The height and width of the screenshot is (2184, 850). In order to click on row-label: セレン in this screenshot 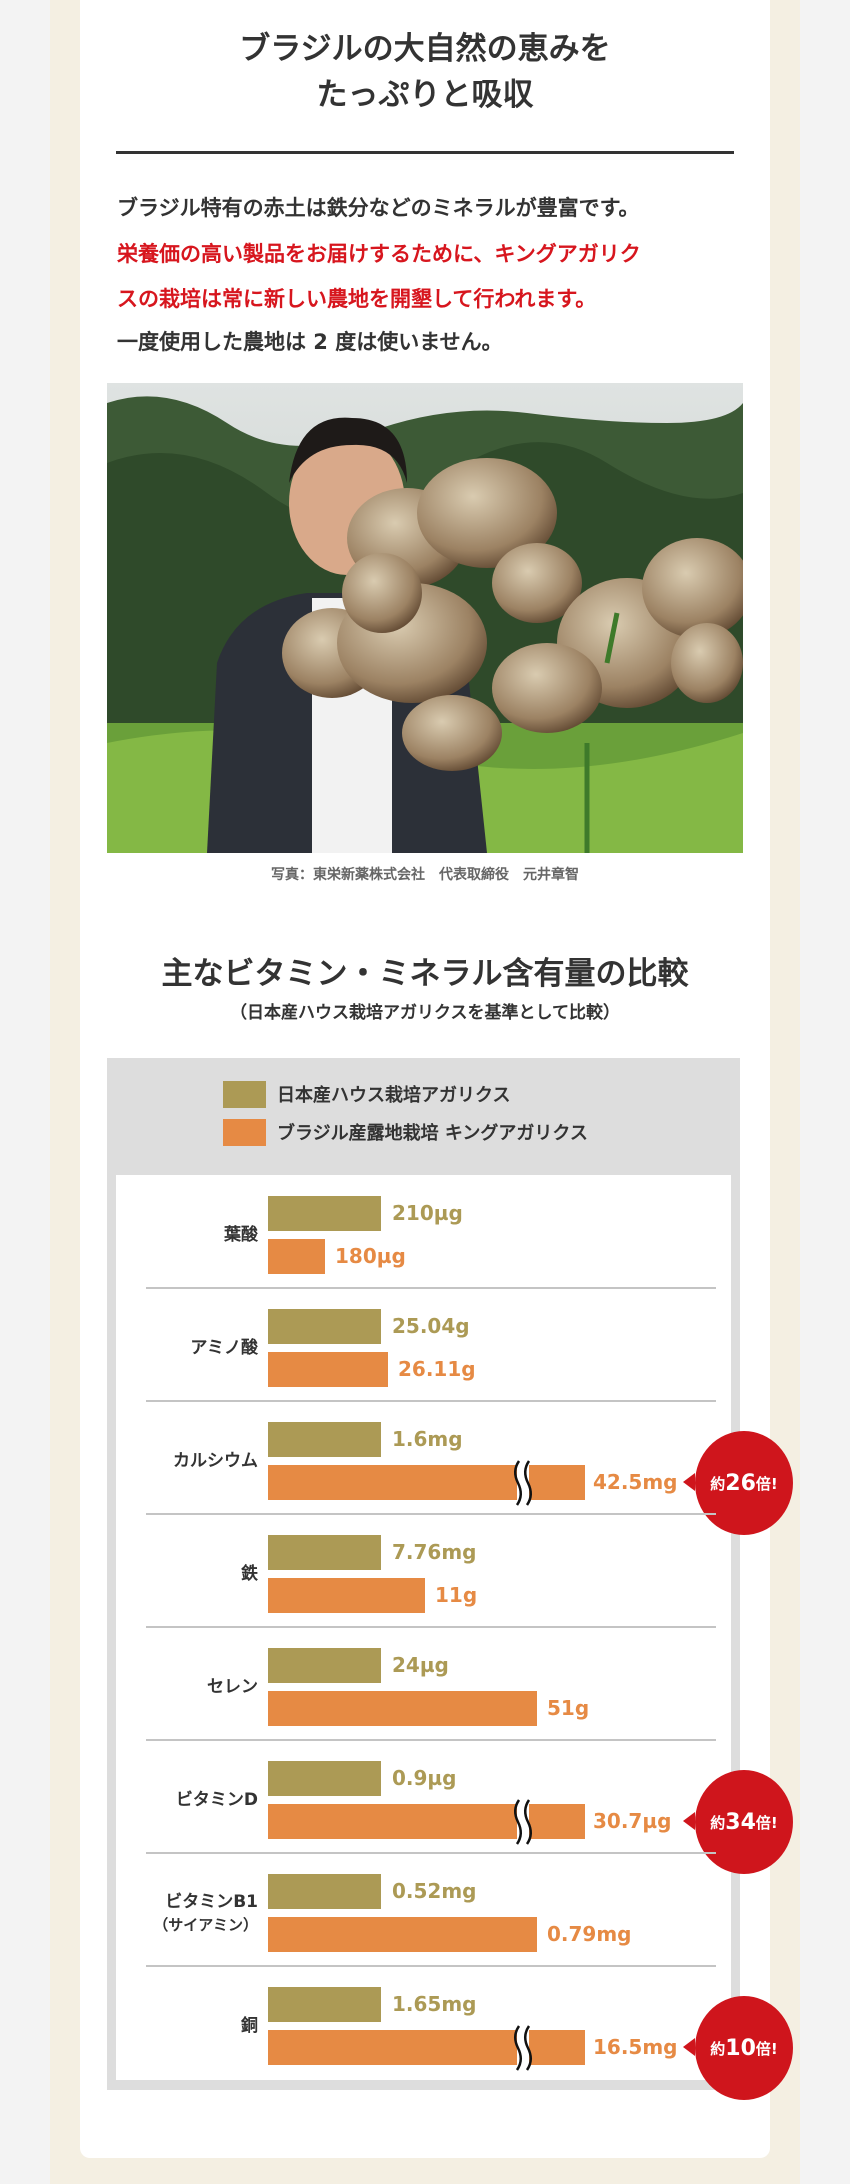, I will do `click(232, 1687)`.